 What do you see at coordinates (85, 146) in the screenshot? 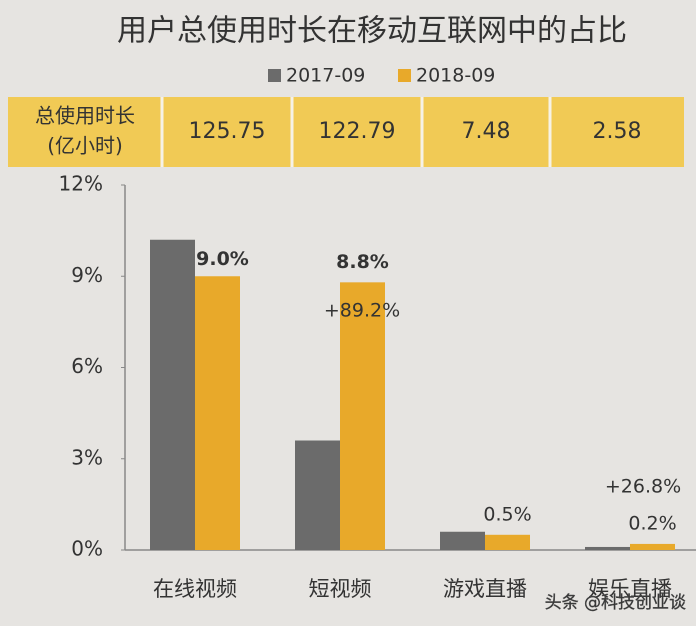
I see `table-header: (亿小时)` at bounding box center [85, 146].